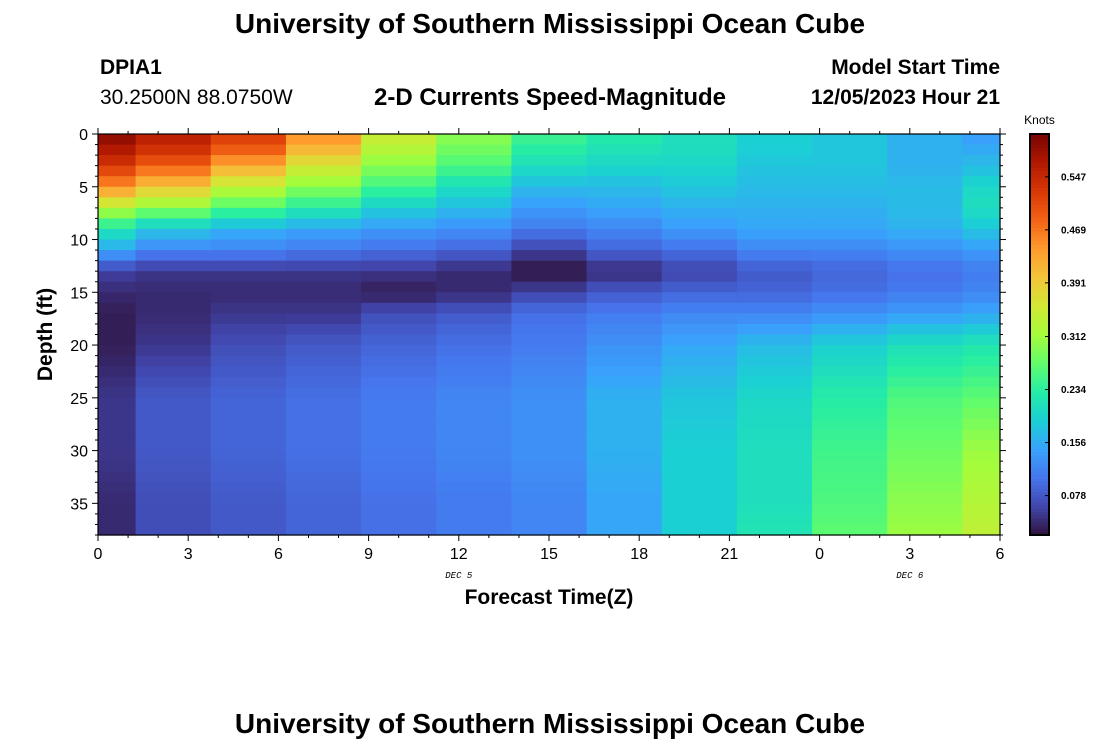 The height and width of the screenshot is (750, 1100). Describe the element at coordinates (1039, 120) in the screenshot. I see `colorbar-title: Knots` at that location.